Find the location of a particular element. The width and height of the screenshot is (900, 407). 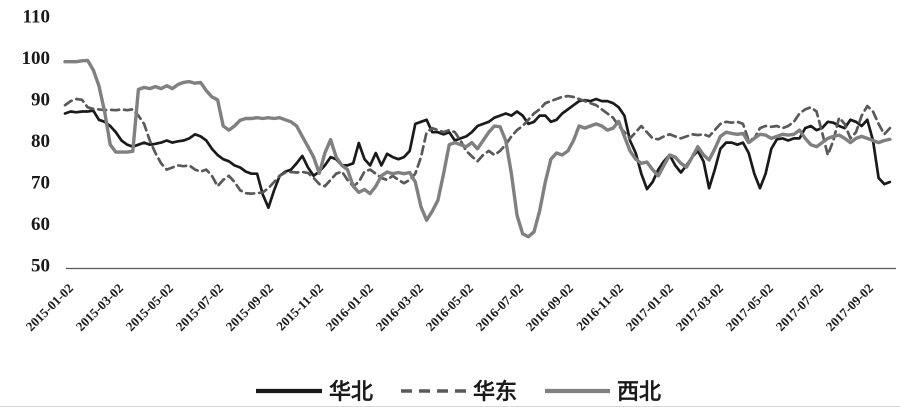

x-tick-label: 2017-07-02 is located at coordinates (800, 308).